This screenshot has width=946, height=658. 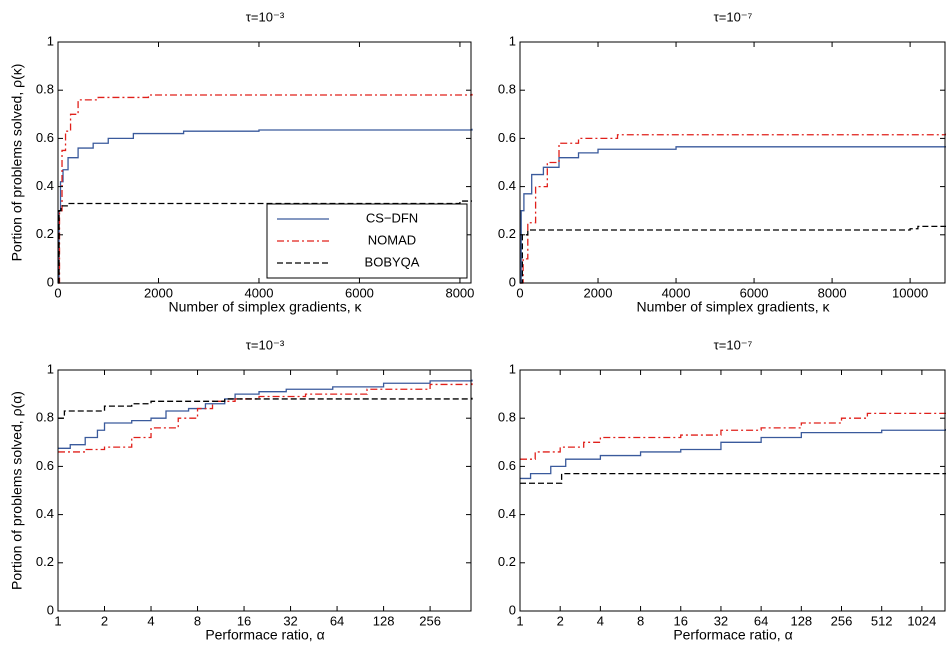 I want to click on y-axis-label: Portion of problems solved, ρ(α), so click(x=17, y=490).